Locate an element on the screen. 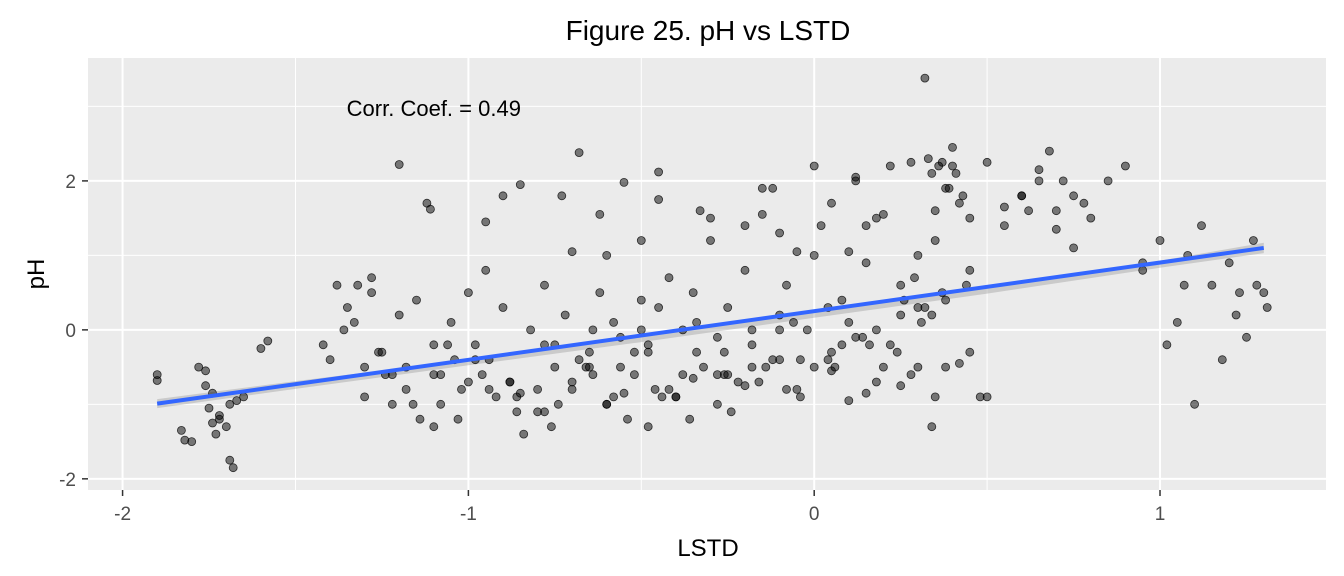  x-axis-title: LSTD is located at coordinates (707, 548).